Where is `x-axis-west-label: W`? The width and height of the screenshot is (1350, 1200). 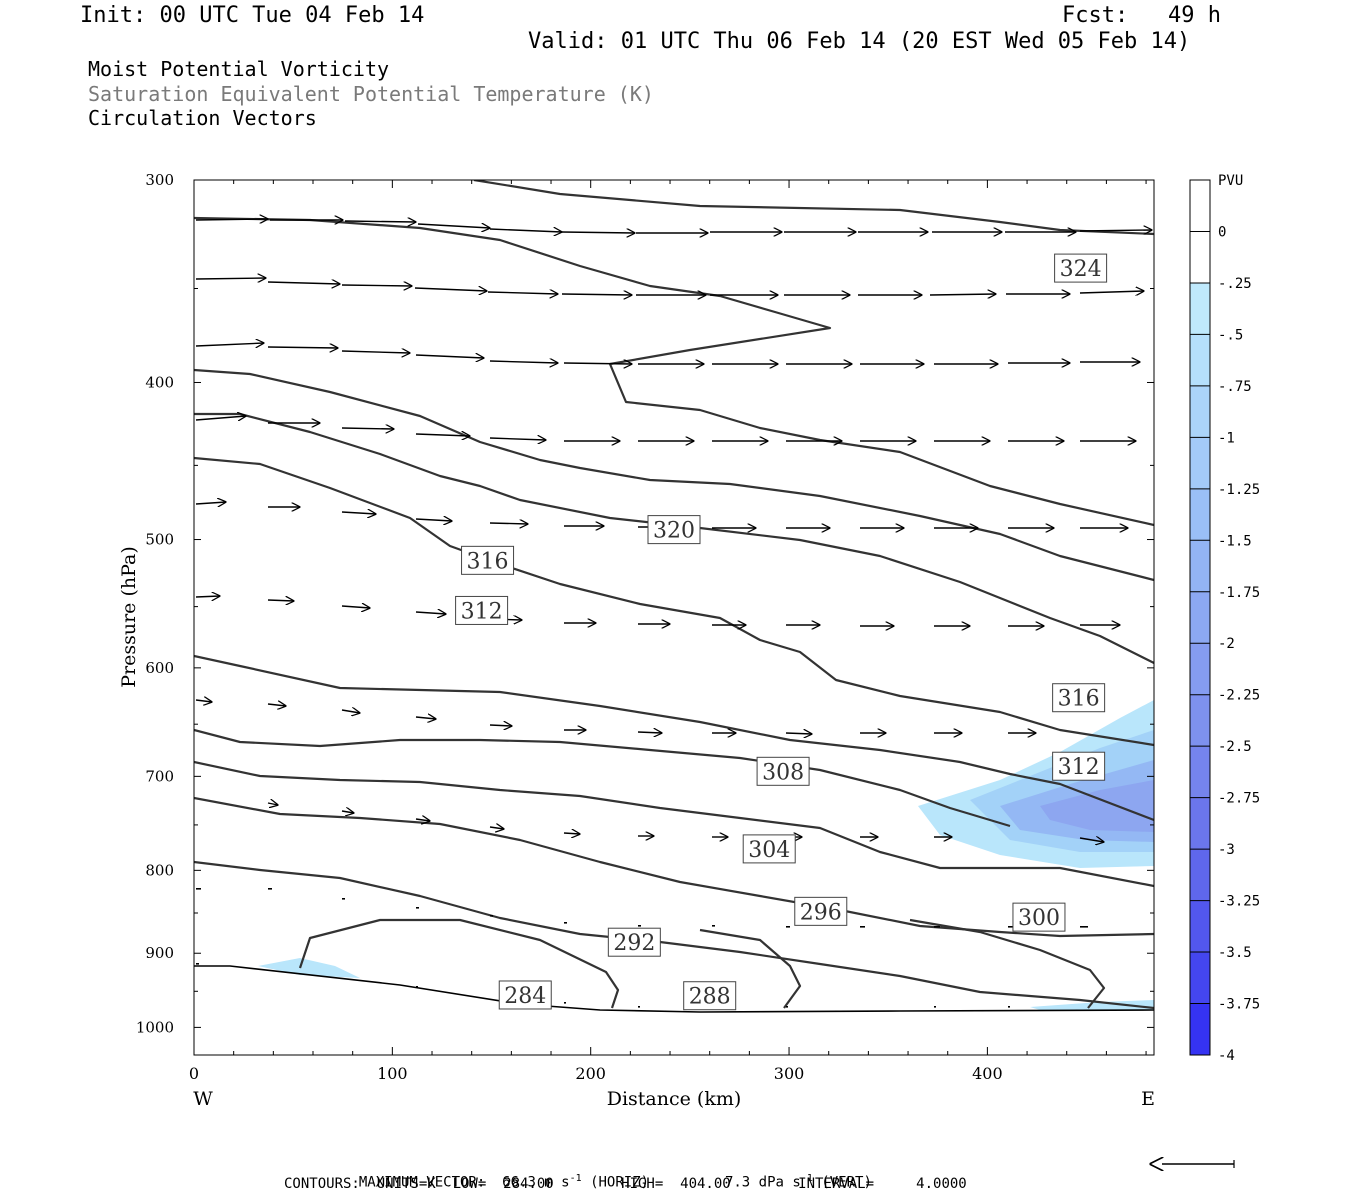
x-axis-west-label: W is located at coordinates (203, 1099).